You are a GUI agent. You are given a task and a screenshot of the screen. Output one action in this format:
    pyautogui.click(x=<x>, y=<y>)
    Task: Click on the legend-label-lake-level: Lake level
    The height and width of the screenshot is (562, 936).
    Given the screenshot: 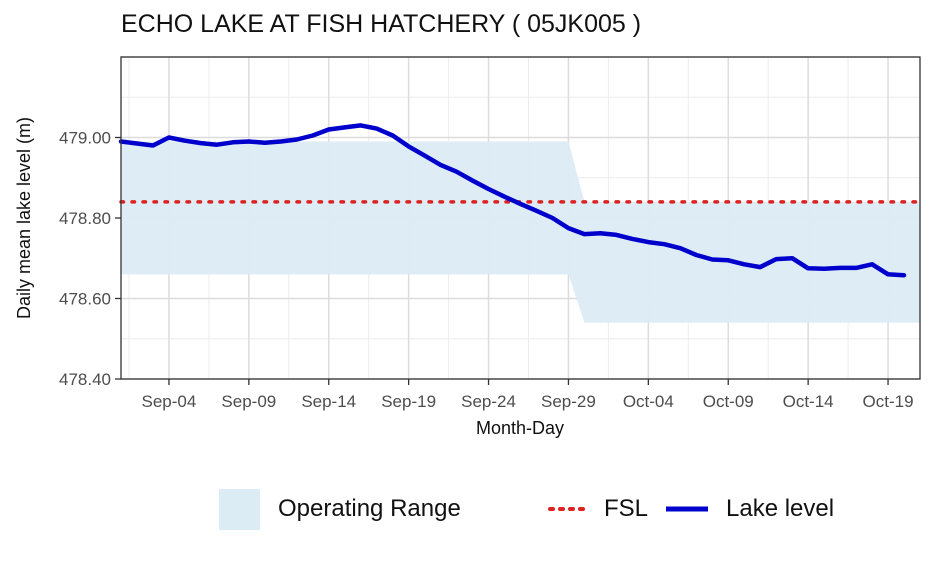 What is the action you would take?
    pyautogui.click(x=780, y=508)
    